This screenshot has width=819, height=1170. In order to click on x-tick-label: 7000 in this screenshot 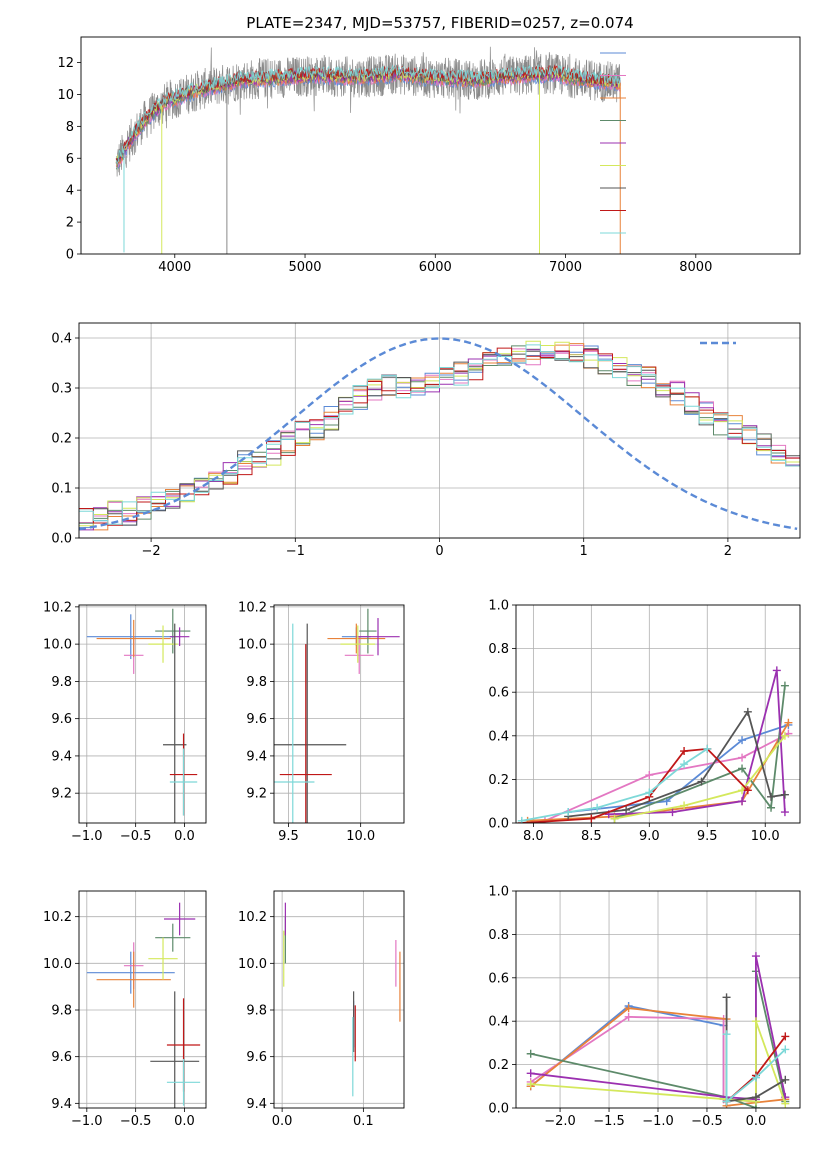, I will do `click(565, 267)`.